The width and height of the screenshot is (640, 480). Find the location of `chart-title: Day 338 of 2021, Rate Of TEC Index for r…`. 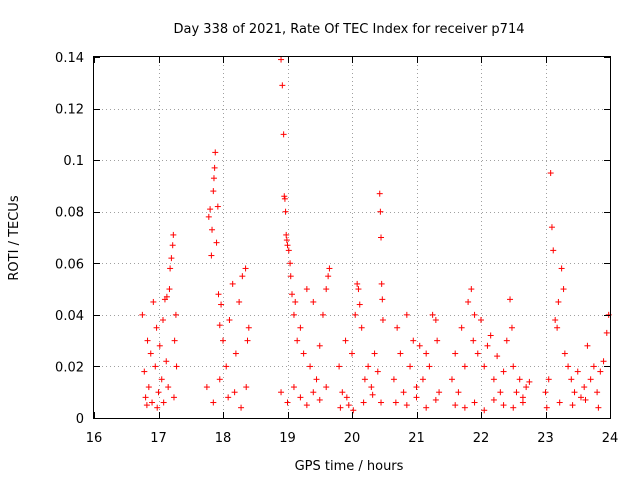

chart-title: Day 338 of 2021, Rate Of TEC Index for r… is located at coordinates (349, 29).